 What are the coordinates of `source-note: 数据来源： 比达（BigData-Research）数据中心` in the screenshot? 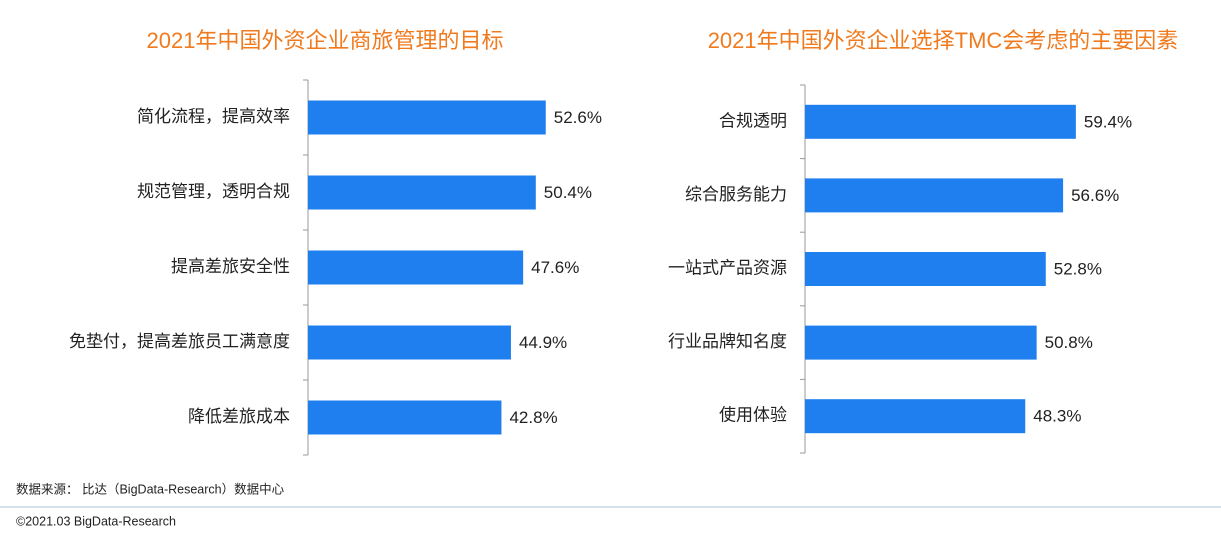 It's located at (150, 488).